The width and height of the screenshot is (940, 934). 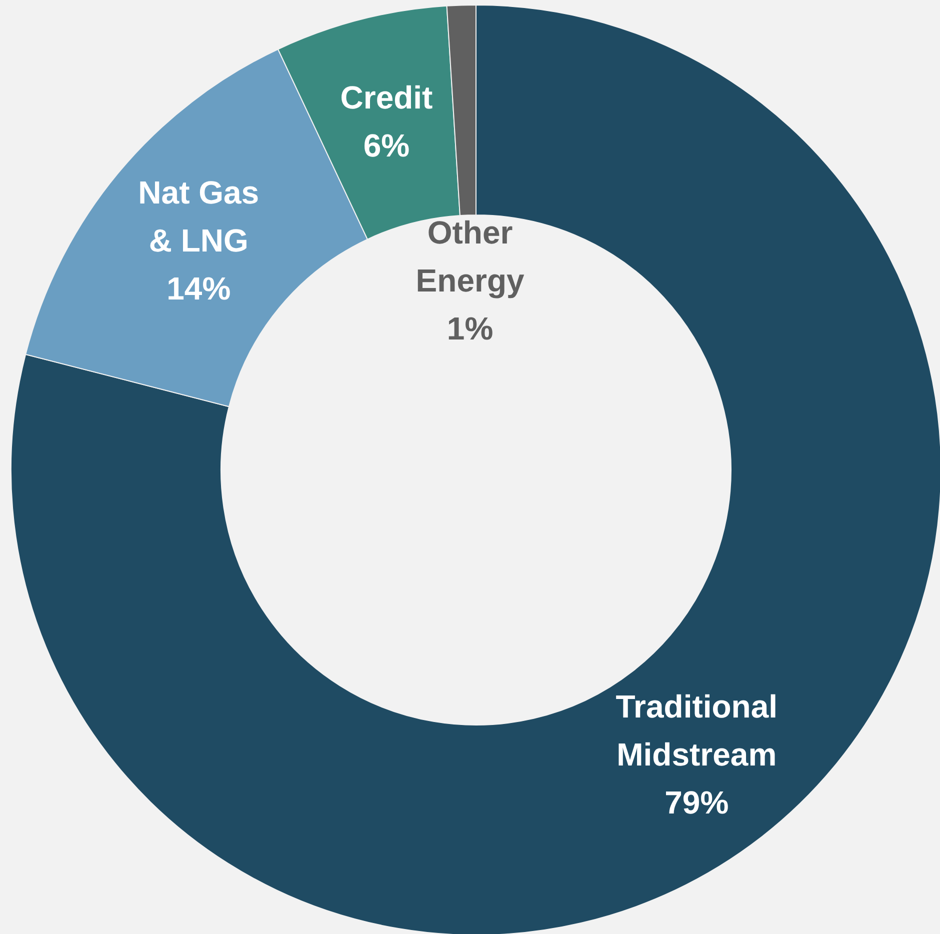 What do you see at coordinates (696, 802) in the screenshot?
I see `data-label: 79%` at bounding box center [696, 802].